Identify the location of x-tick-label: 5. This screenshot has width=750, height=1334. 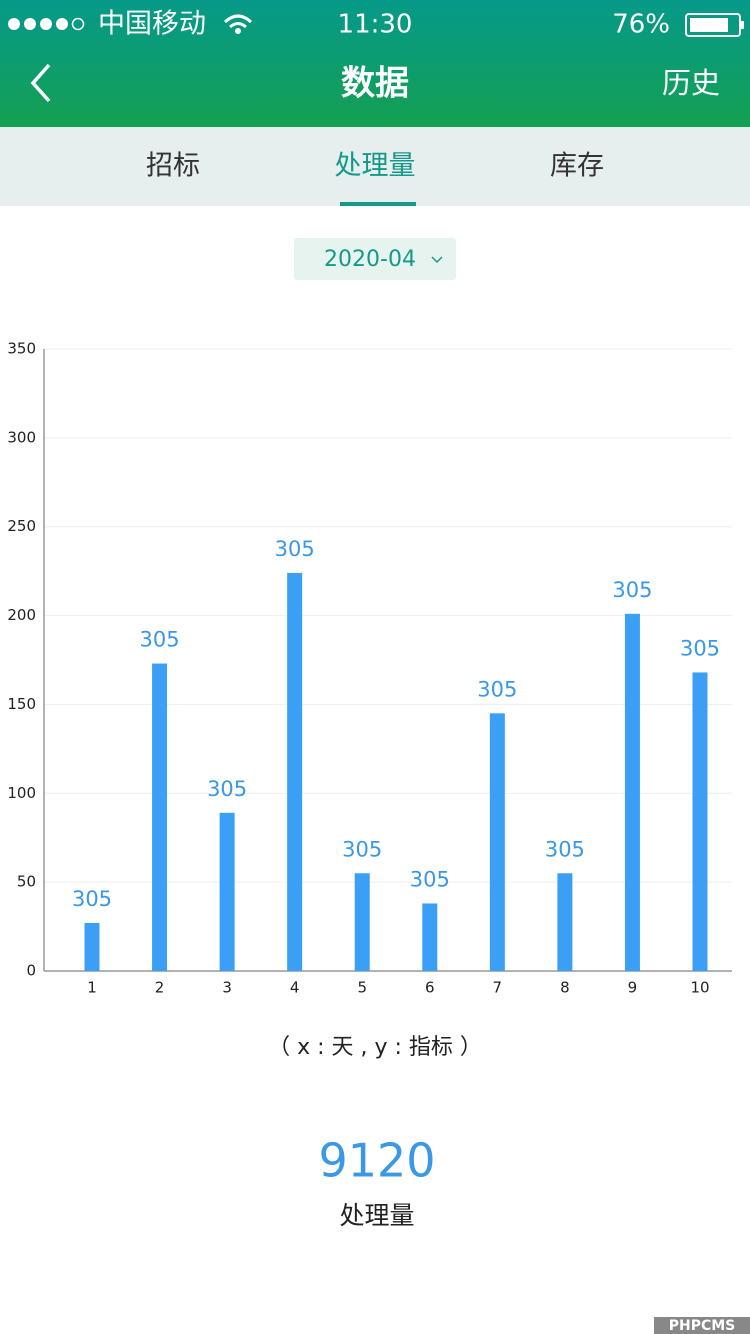
(362, 988).